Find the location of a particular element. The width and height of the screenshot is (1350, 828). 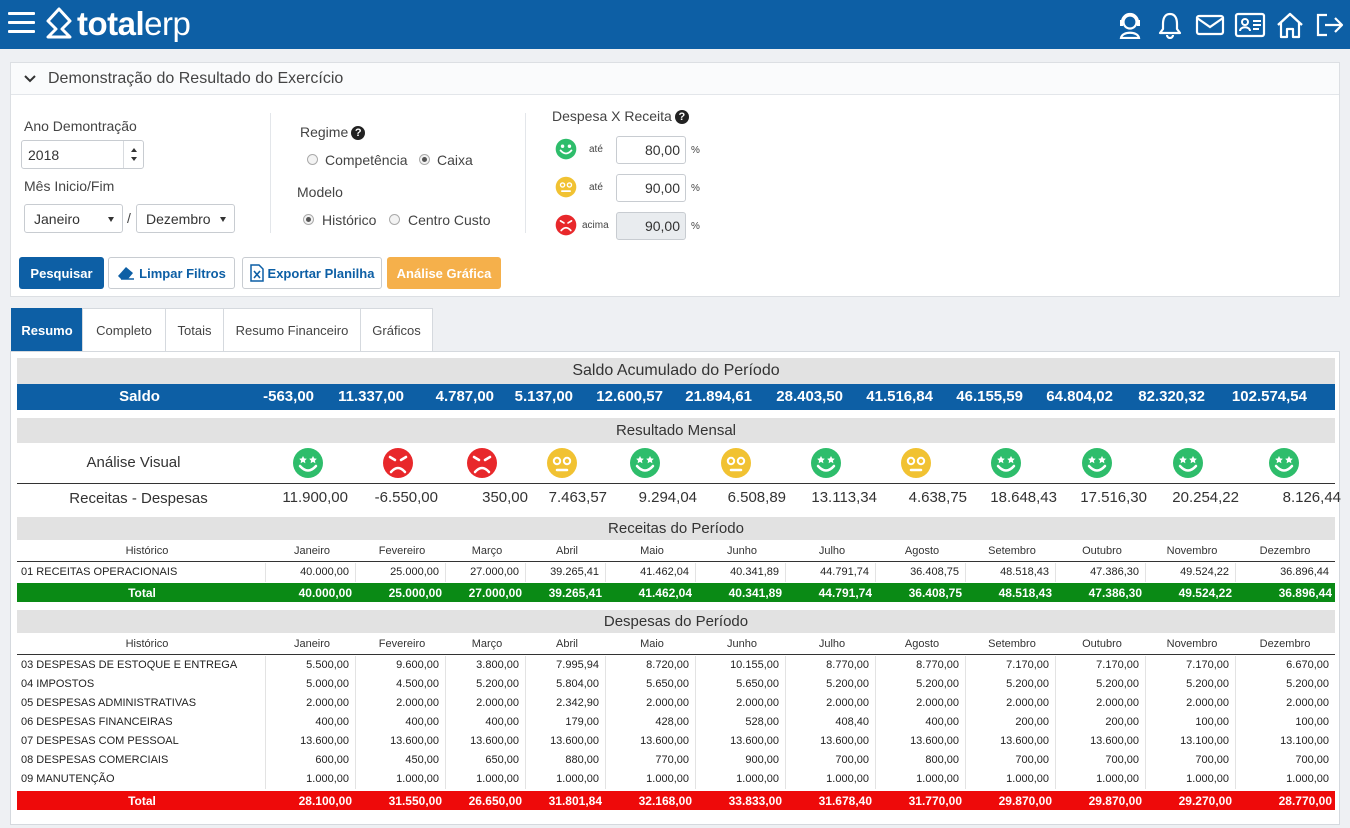

tab-completo: Completo is located at coordinates (124, 330).